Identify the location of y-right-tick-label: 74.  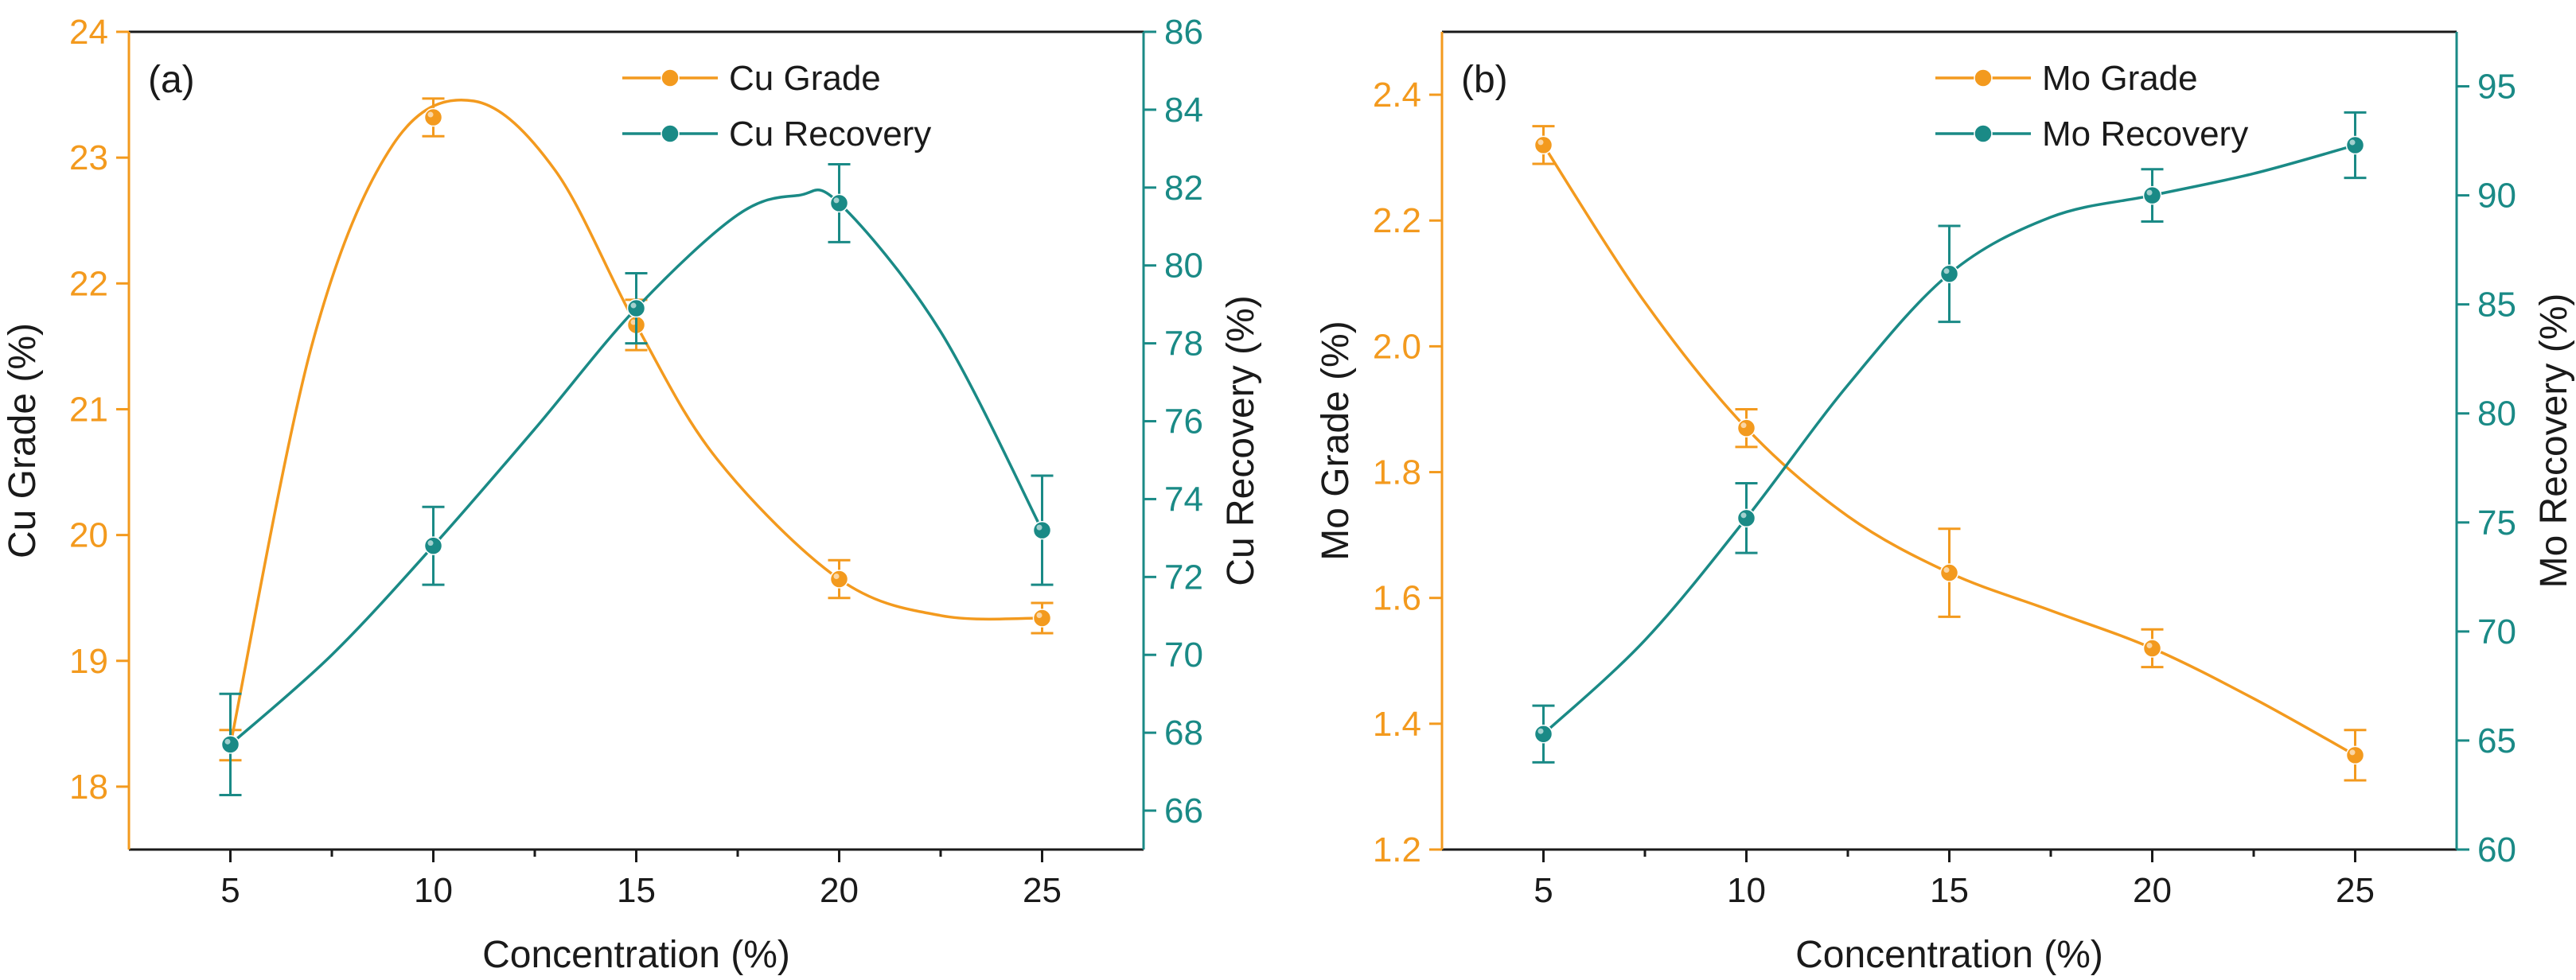
(1183, 499).